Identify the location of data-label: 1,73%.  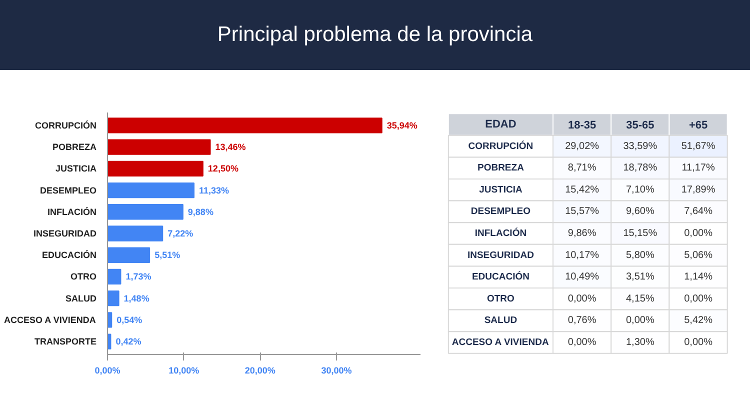
(139, 277).